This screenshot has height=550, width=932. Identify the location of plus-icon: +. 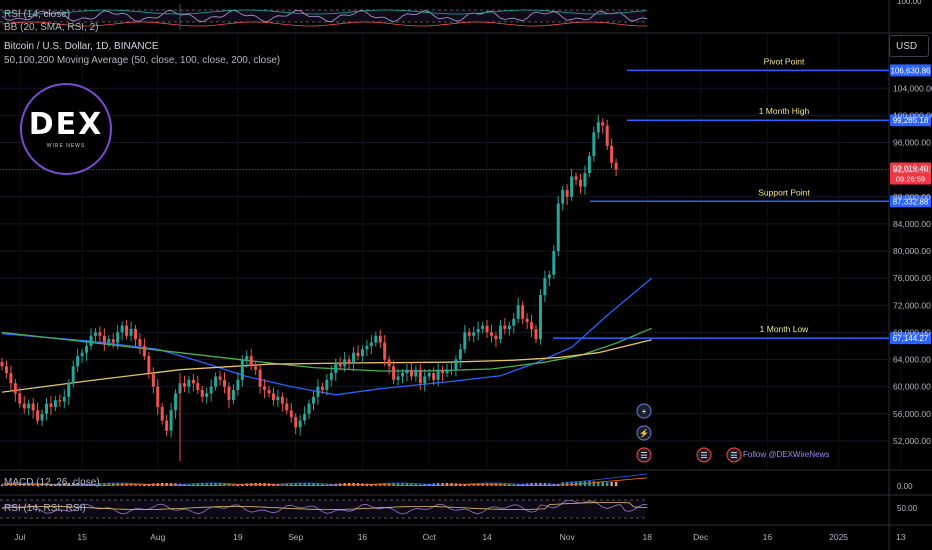
(644, 411).